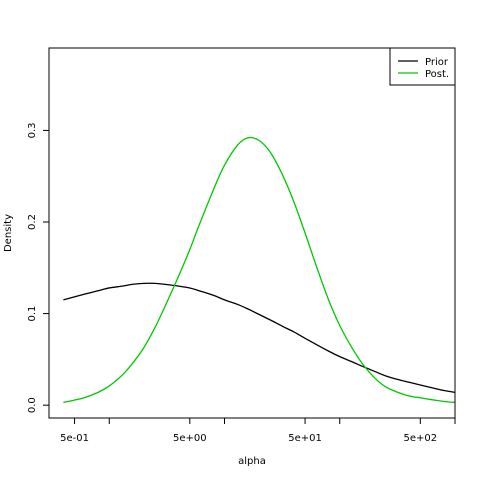 Image resolution: width=480 pixels, height=480 pixels. I want to click on x-tick-label-0: 5e-01, so click(74, 438).